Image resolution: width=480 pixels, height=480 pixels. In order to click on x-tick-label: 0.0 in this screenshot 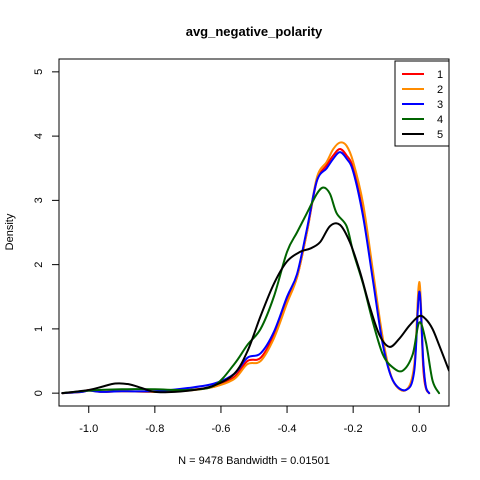, I will do `click(419, 429)`.